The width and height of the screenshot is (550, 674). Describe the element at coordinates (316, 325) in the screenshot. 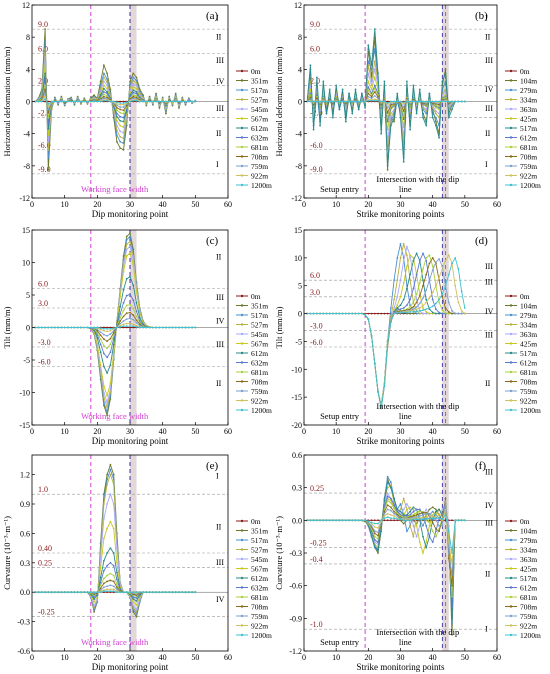

I see `threshold-label: -3.0` at that location.